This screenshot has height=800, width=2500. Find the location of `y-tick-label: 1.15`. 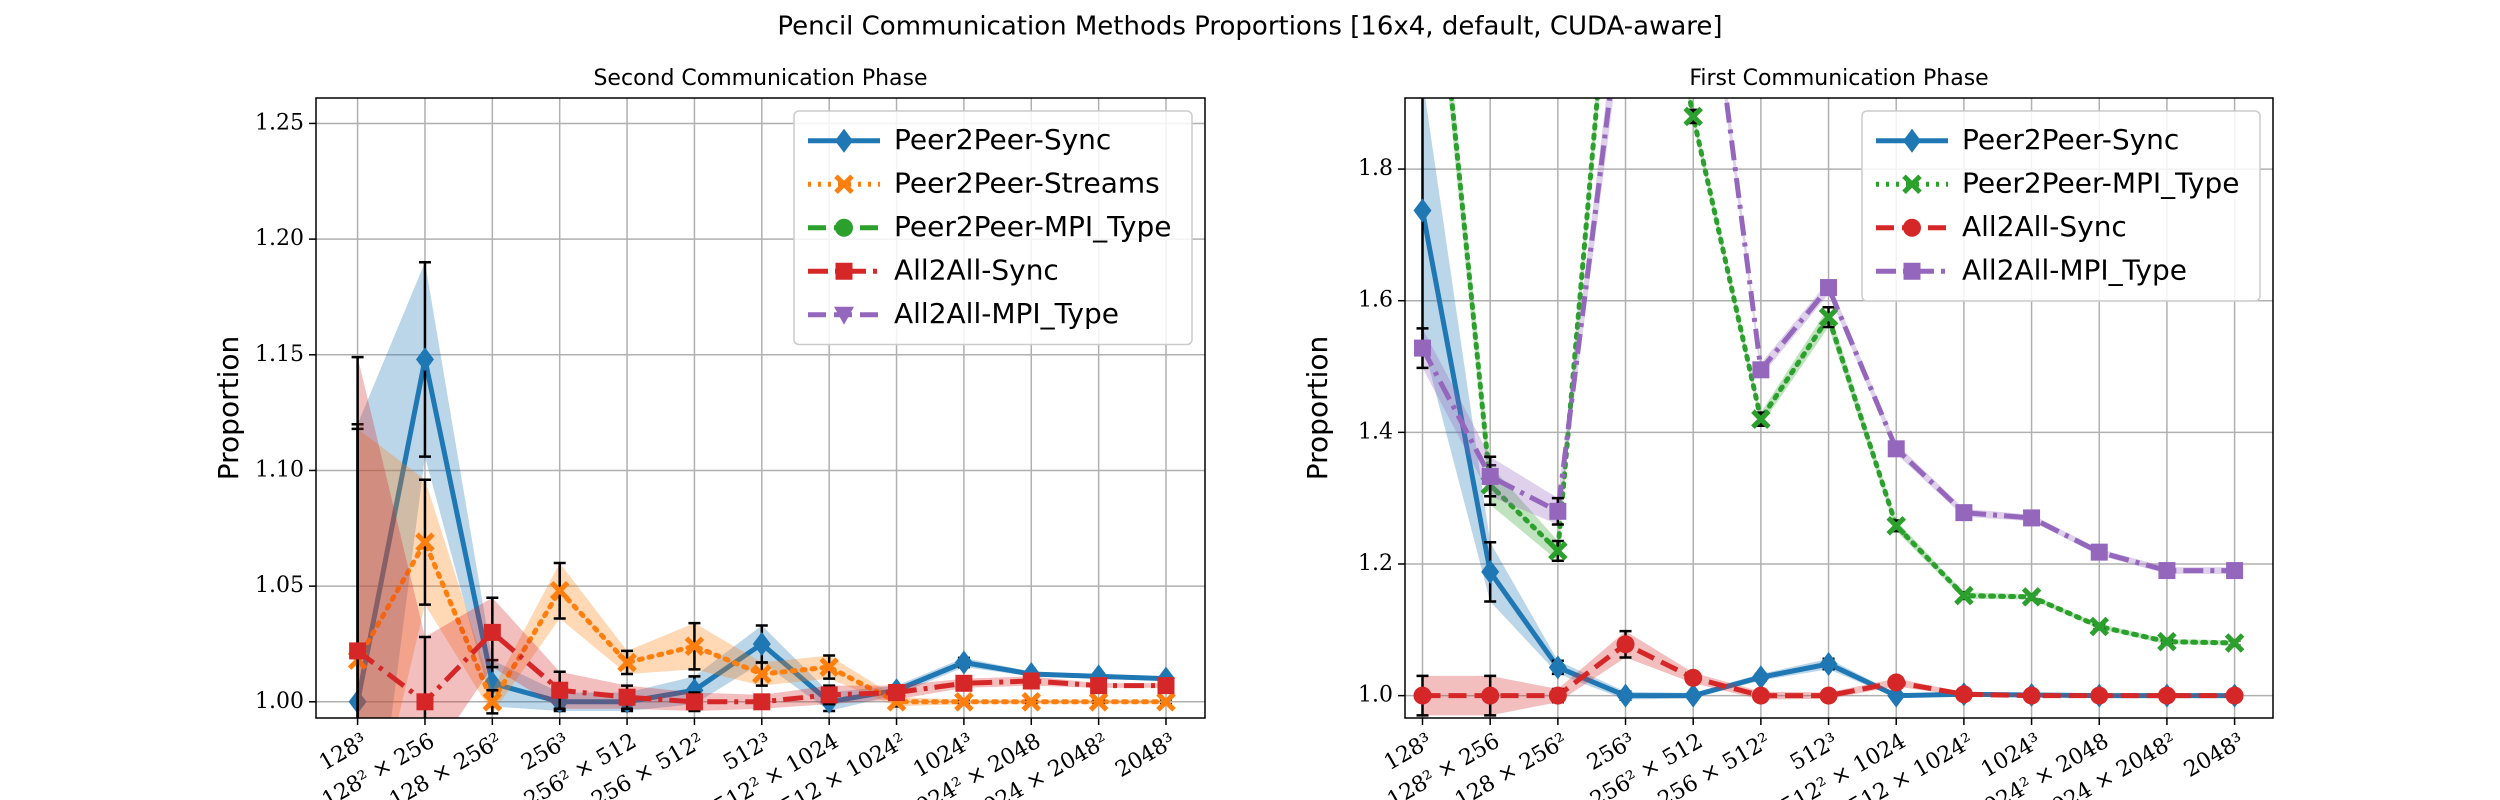

y-tick-label: 1.15 is located at coordinates (279, 354).